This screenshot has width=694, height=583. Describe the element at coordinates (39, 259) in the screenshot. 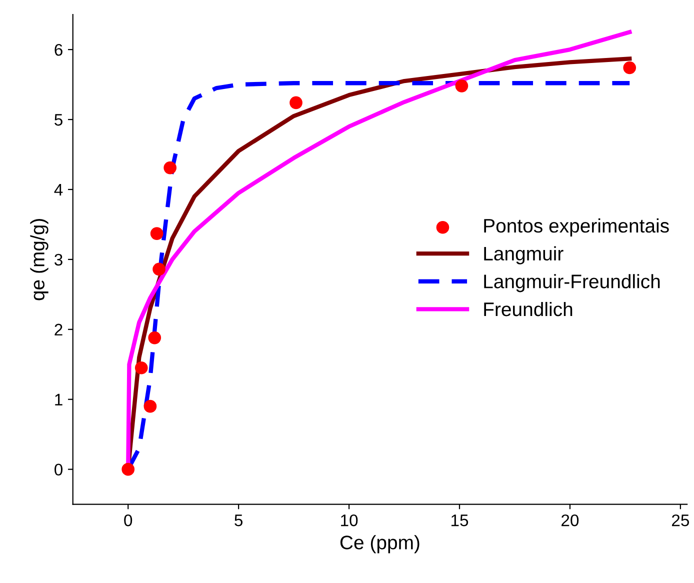

I see `y-axis-title: qe (mg/g)` at that location.